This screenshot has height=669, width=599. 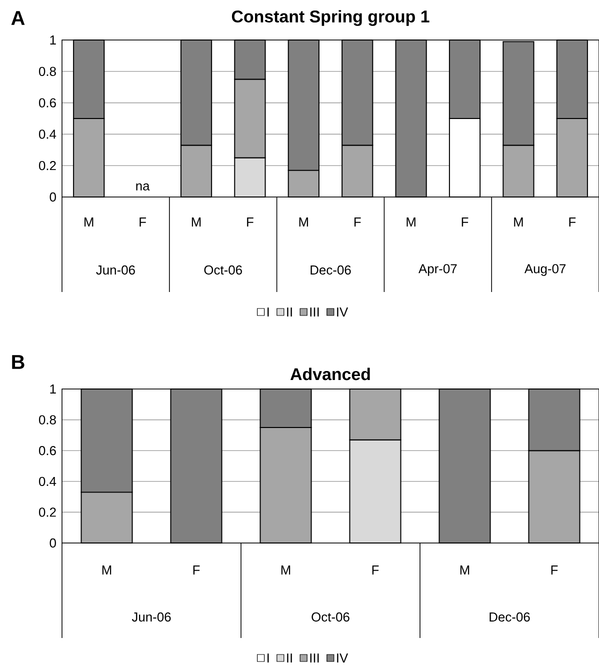 I want to click on chart-title: Advanced, so click(x=330, y=374).